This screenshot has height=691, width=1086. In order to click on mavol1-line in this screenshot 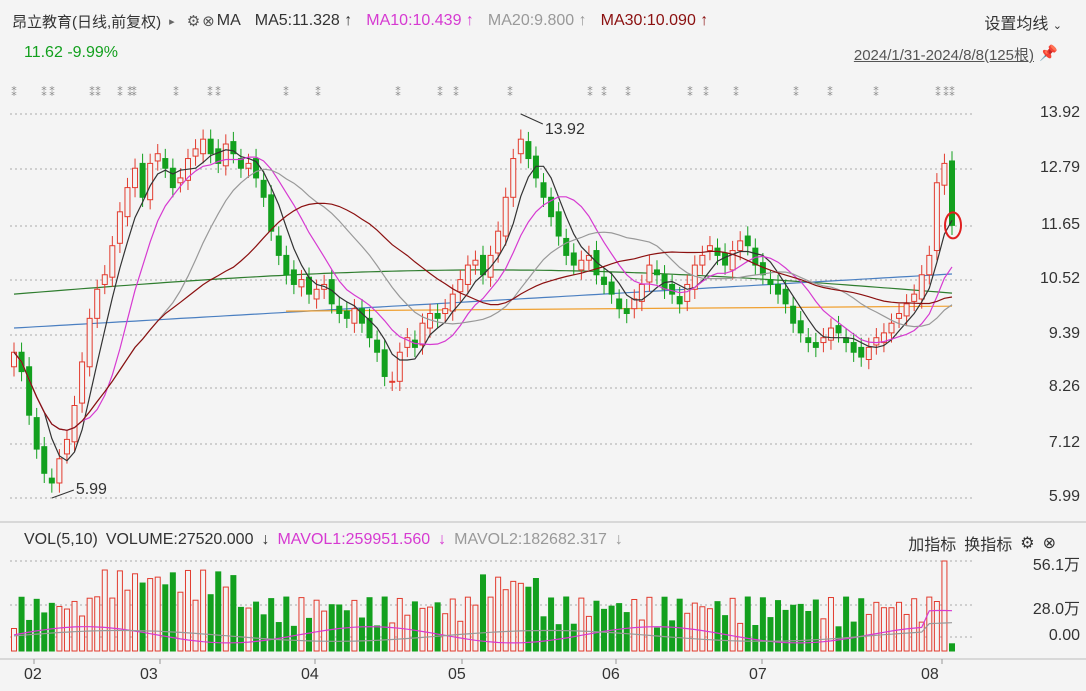, I will do `click(483, 626)`.